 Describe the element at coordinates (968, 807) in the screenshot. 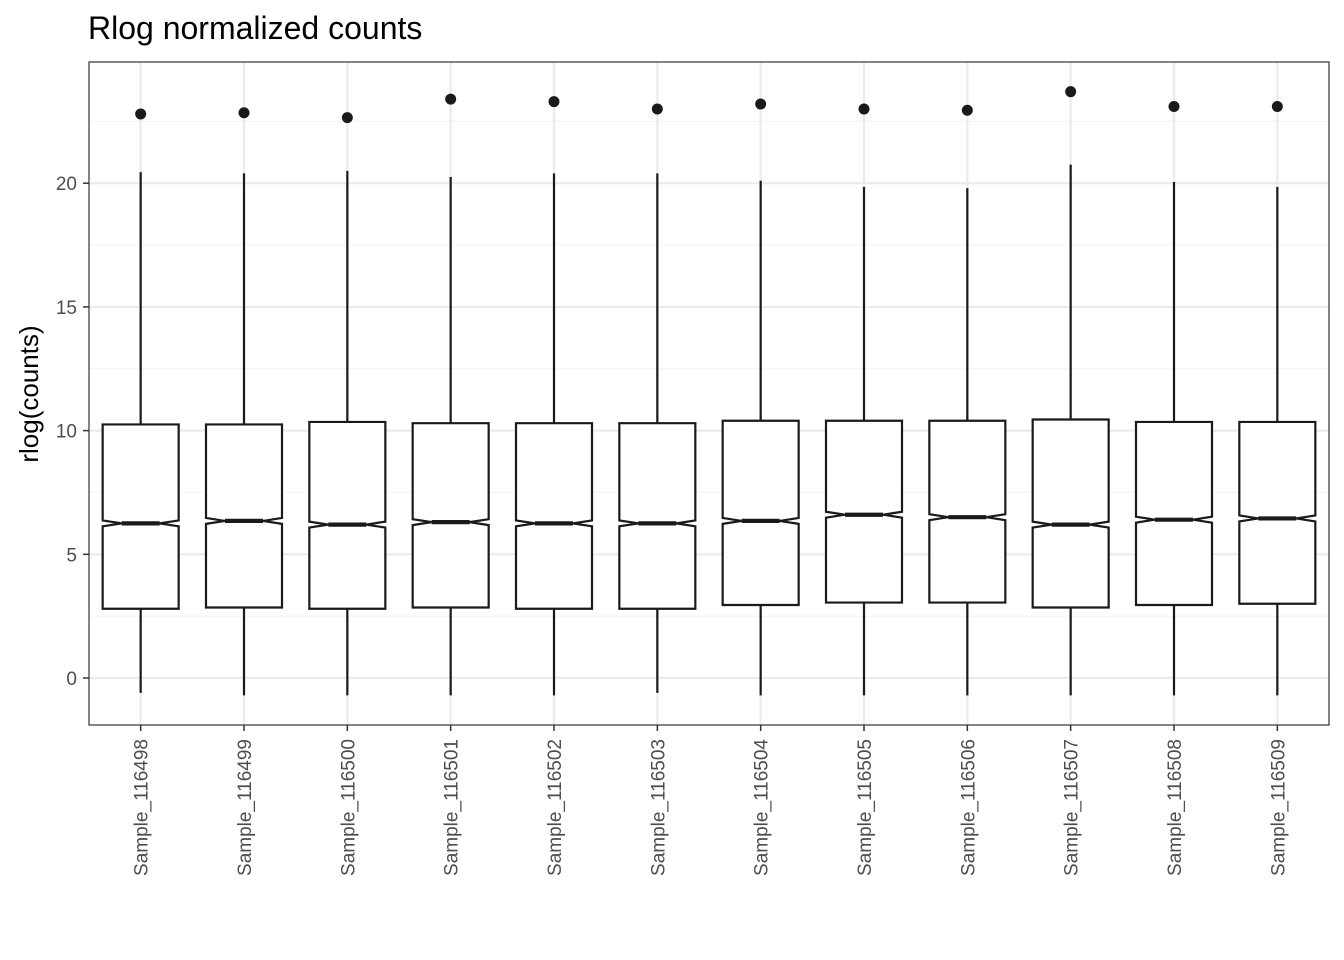

I see `x-tick-label: Sample_116506` at that location.